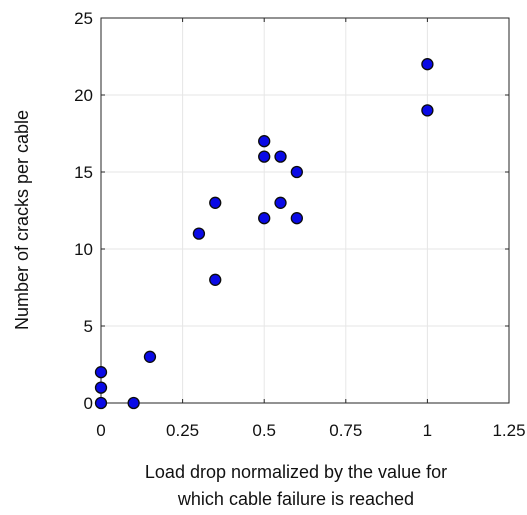  I want to click on y-tick-label: 10, so click(83, 249).